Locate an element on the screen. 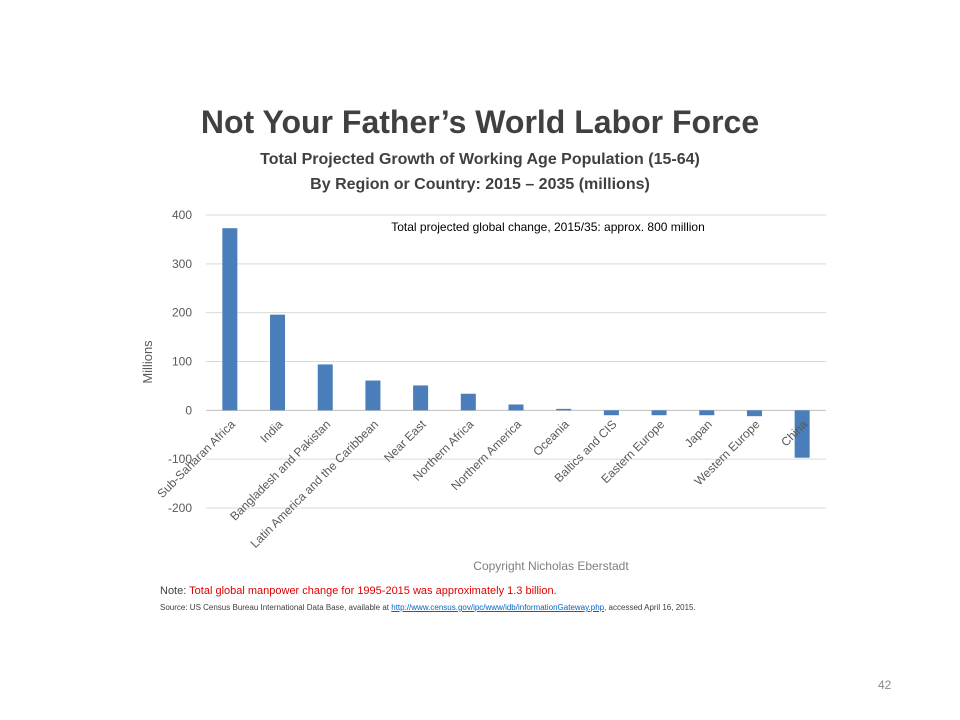 This screenshot has width=960, height=720. page-number: 42 is located at coordinates (885, 685).